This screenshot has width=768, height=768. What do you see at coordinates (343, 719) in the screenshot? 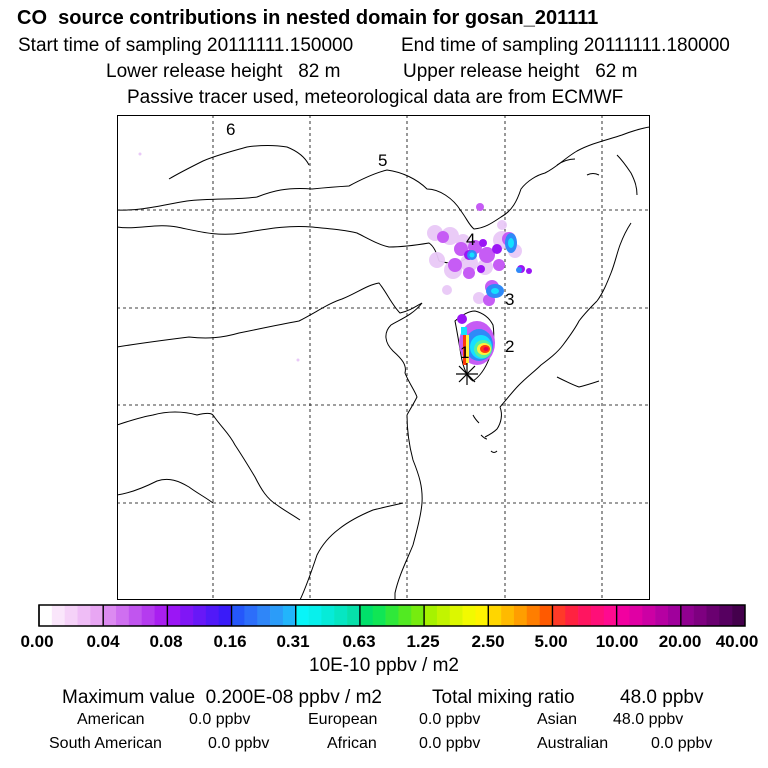
I see `source-name-european: European` at bounding box center [343, 719].